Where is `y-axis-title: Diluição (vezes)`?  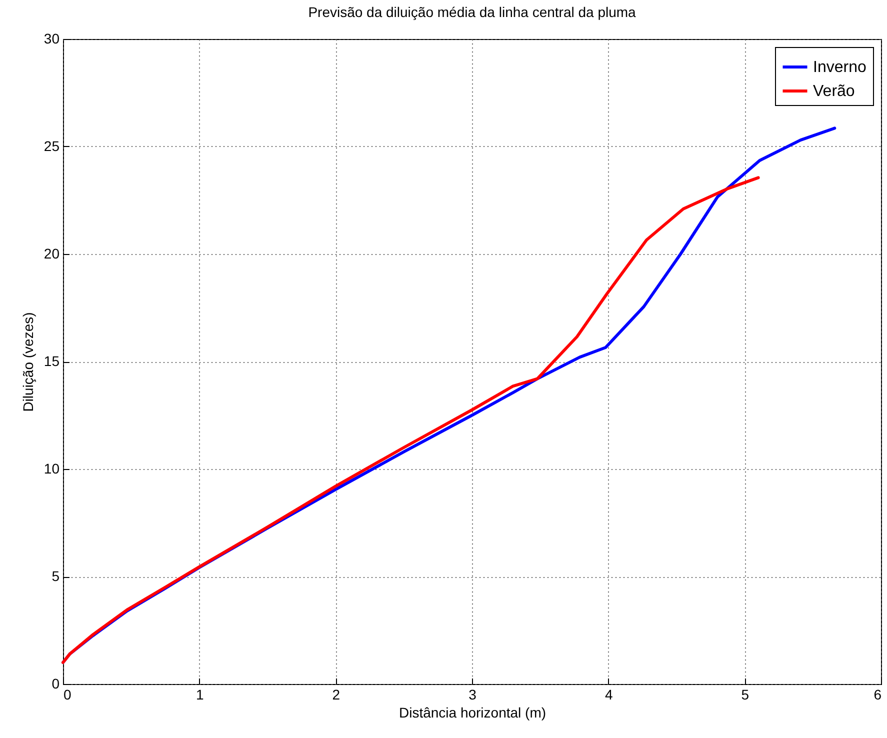
y-axis-title: Diluição (vezes) is located at coordinates (28, 362).